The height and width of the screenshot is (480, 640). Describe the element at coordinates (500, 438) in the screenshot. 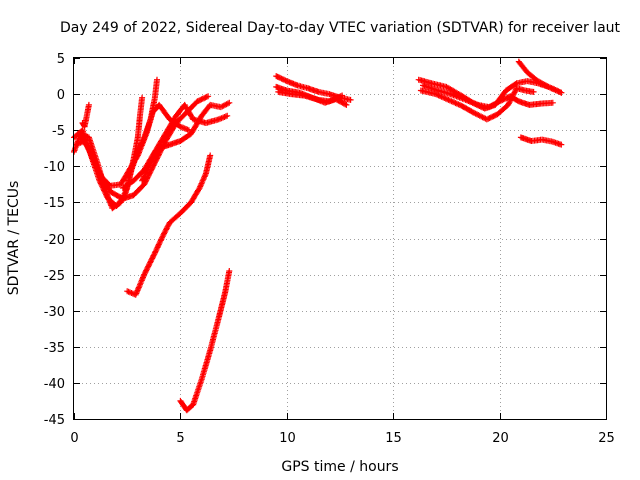

I see `x-tick-label: 20` at that location.